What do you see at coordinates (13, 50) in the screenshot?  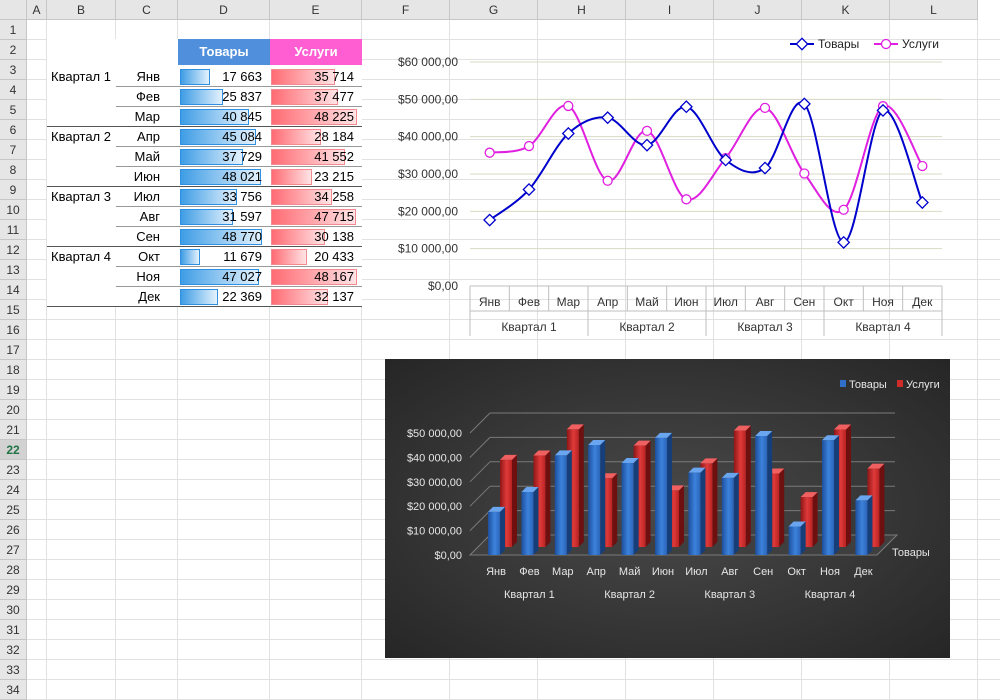 I see `row-header-2: 2` at bounding box center [13, 50].